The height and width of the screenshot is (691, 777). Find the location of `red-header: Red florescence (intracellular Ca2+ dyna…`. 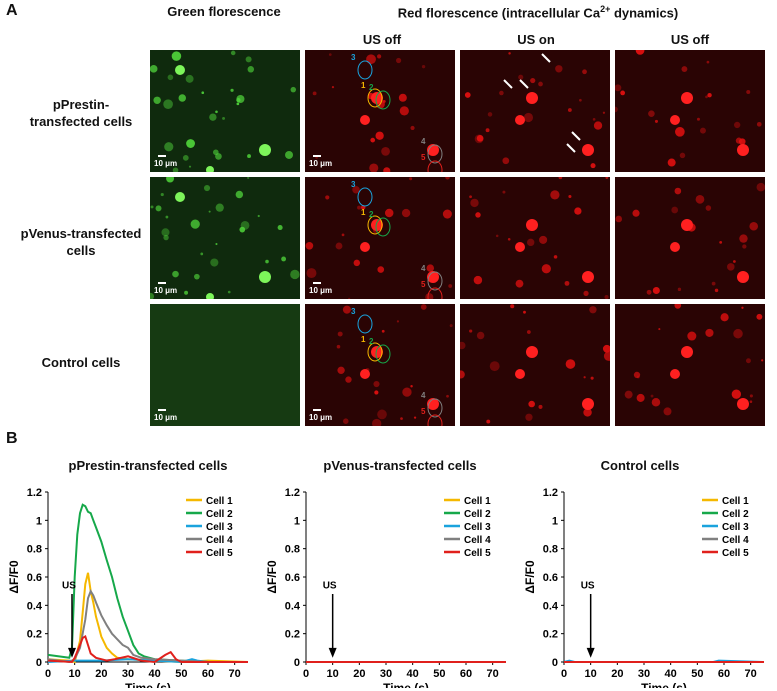

red-header: Red florescence (intracellular Ca2+ dyna… is located at coordinates (538, 12).